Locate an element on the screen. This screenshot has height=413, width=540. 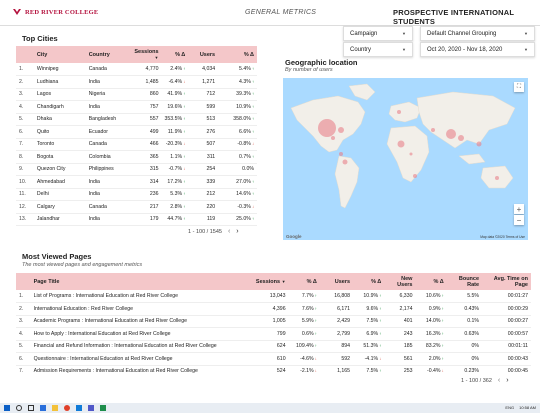
row-index-value: 10. is located at coordinates (23, 181).